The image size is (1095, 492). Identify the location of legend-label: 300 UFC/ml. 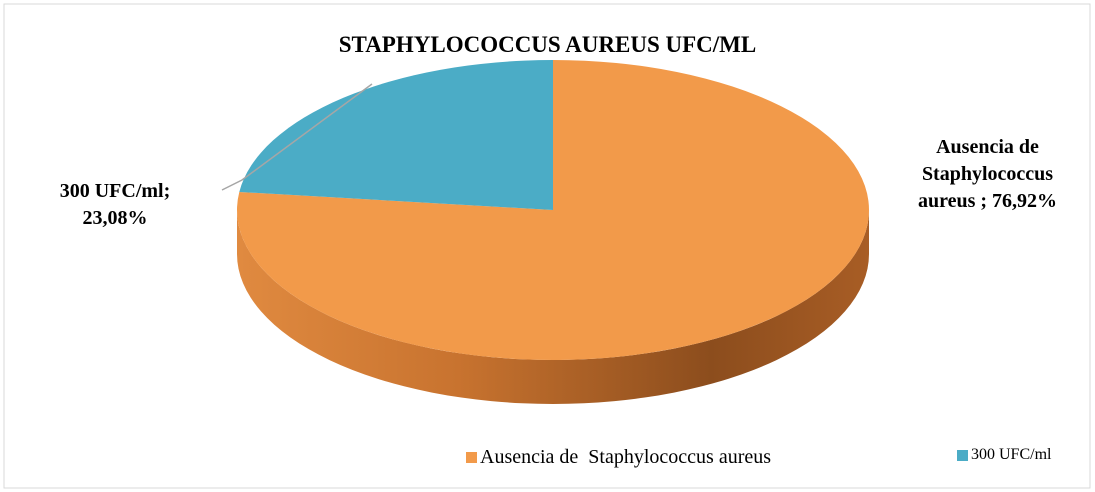
(1011, 454).